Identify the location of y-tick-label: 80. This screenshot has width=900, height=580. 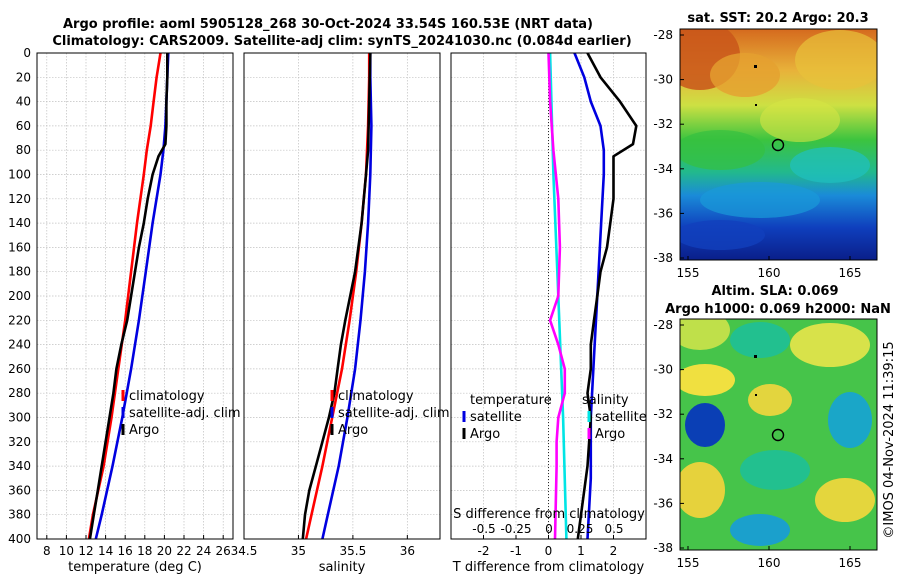
(23, 150).